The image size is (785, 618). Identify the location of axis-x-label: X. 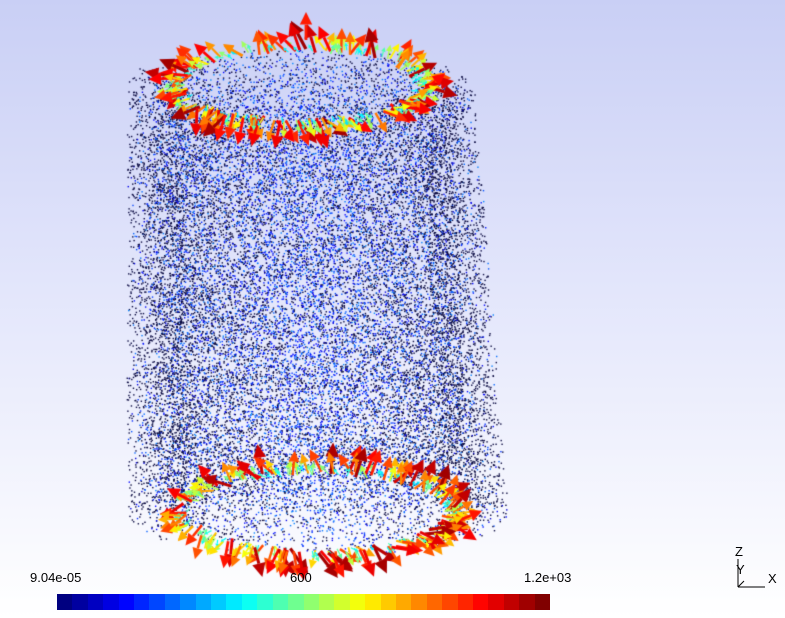
(772, 578).